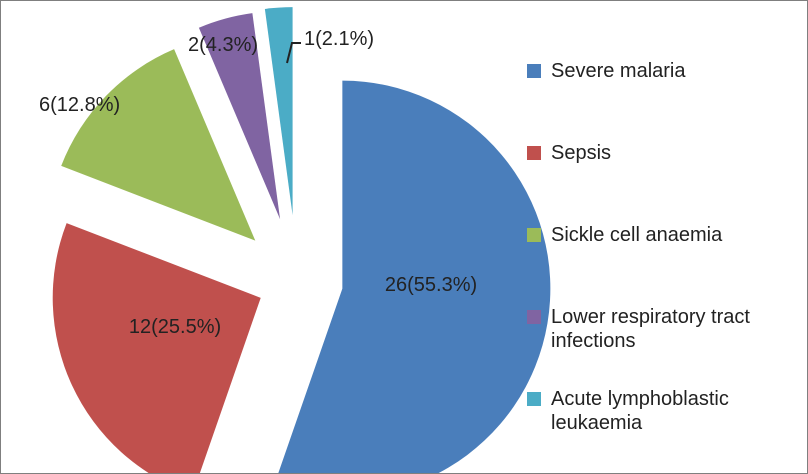  What do you see at coordinates (640, 411) in the screenshot?
I see `legend-label: Acute lymphoblastic leukaemia` at bounding box center [640, 411].